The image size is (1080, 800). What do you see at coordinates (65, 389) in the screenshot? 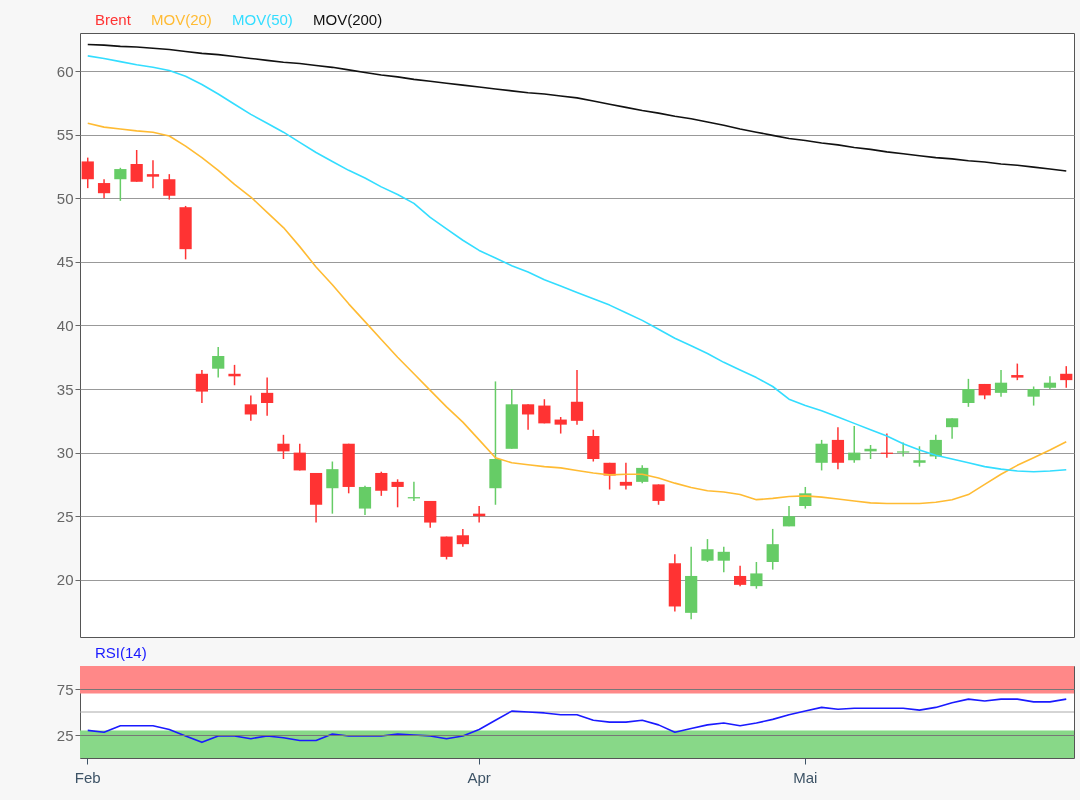
I see `y-tick-label: 35` at bounding box center [65, 389].